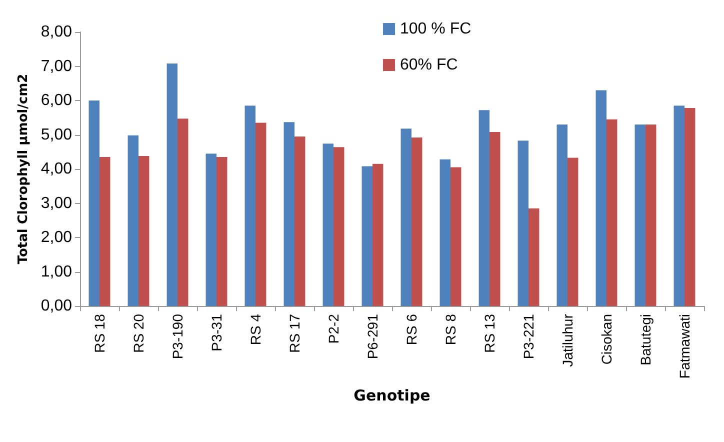 This screenshot has width=724, height=442. What do you see at coordinates (56, 100) in the screenshot?
I see `y-tick-label: 6,00` at bounding box center [56, 100].